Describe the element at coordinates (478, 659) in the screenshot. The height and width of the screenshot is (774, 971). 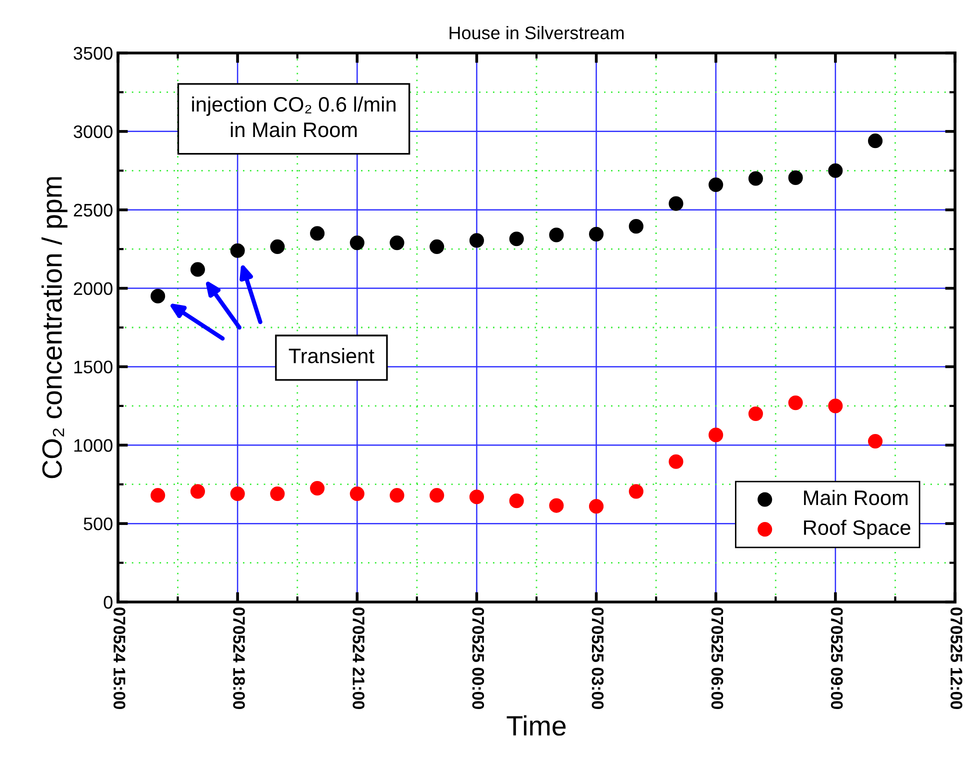
I see `x-tick-label: 070525 00:00` at that location.